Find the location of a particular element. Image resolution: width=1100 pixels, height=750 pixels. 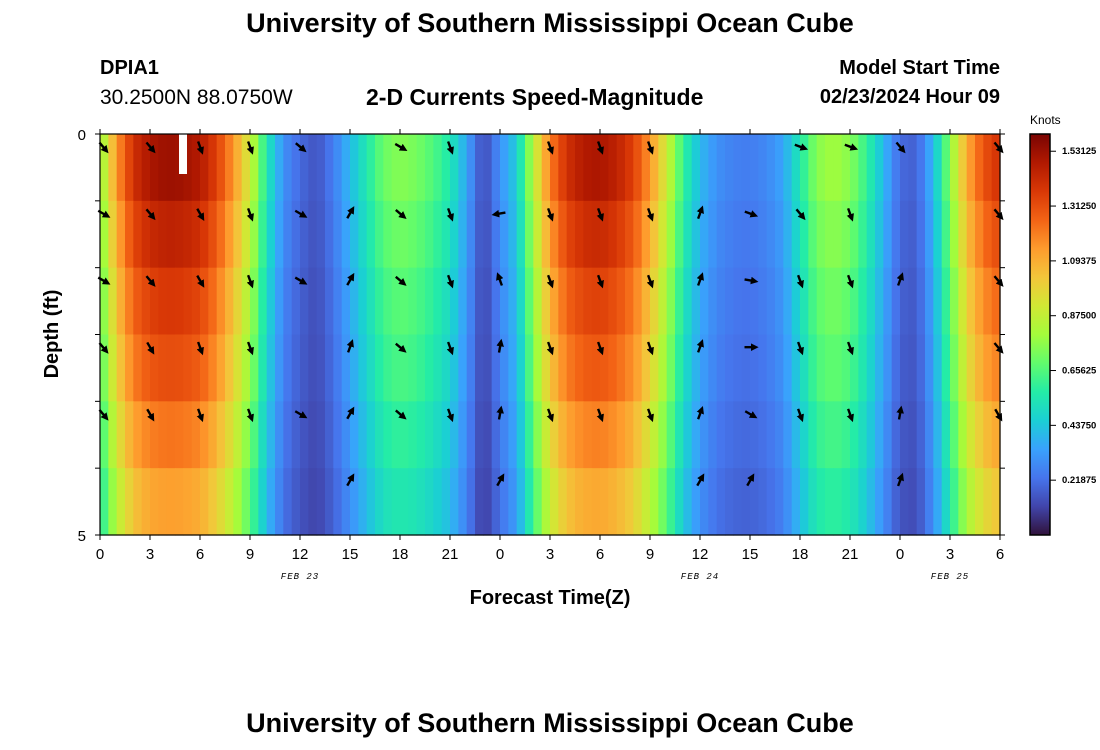

colorbar-tick-label: 1.09375 is located at coordinates (1079, 261).